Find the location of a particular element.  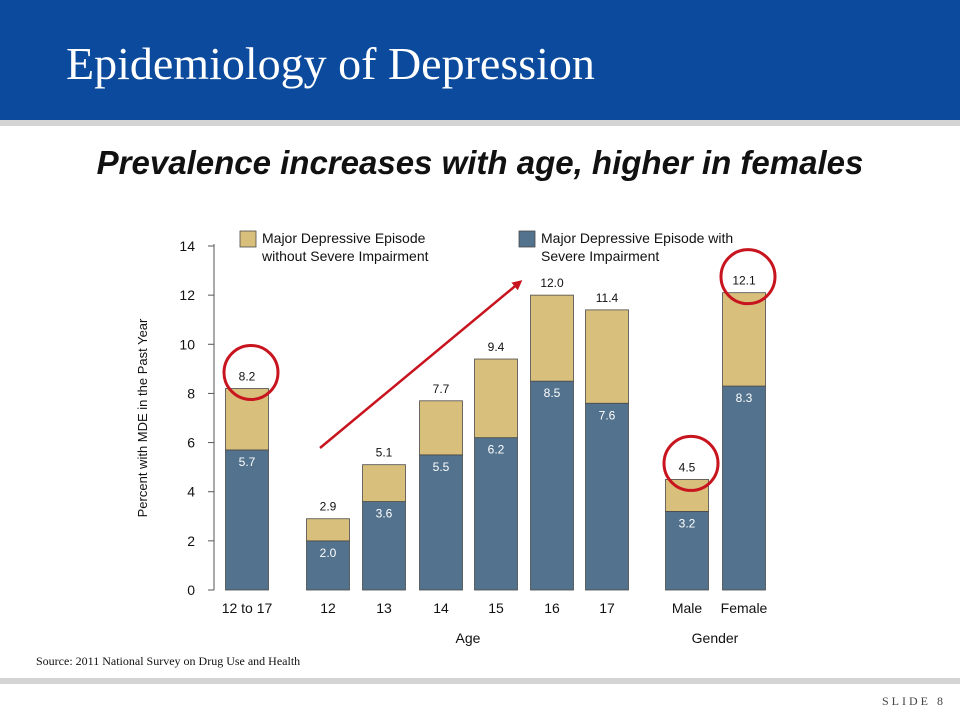

y-tick-label: 2 is located at coordinates (191, 541).